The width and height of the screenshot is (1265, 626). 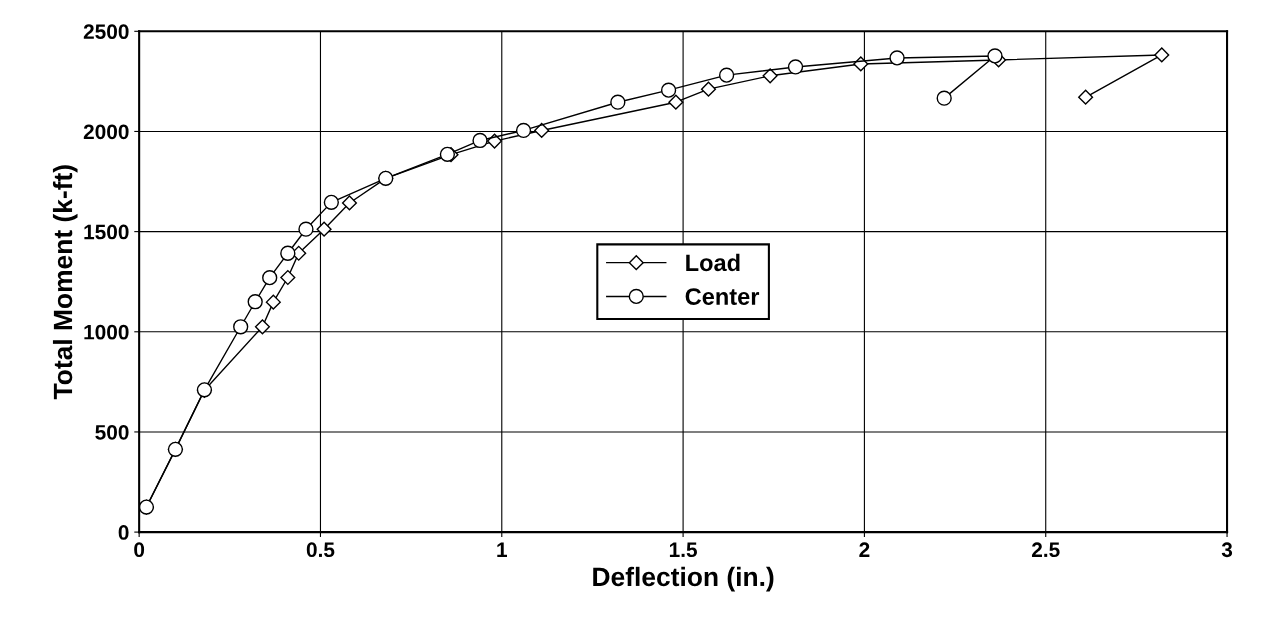 I want to click on y-tick-label: 2000, so click(x=106, y=132).